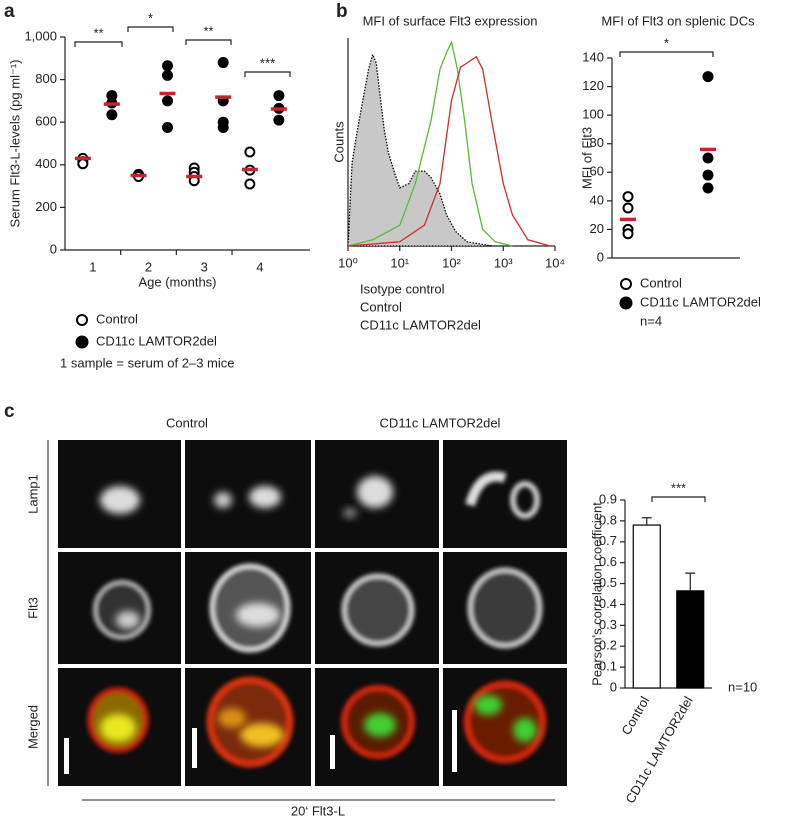 Image resolution: width=788 pixels, height=820 pixels. I want to click on y-tick-label: 0.4, so click(608, 603).